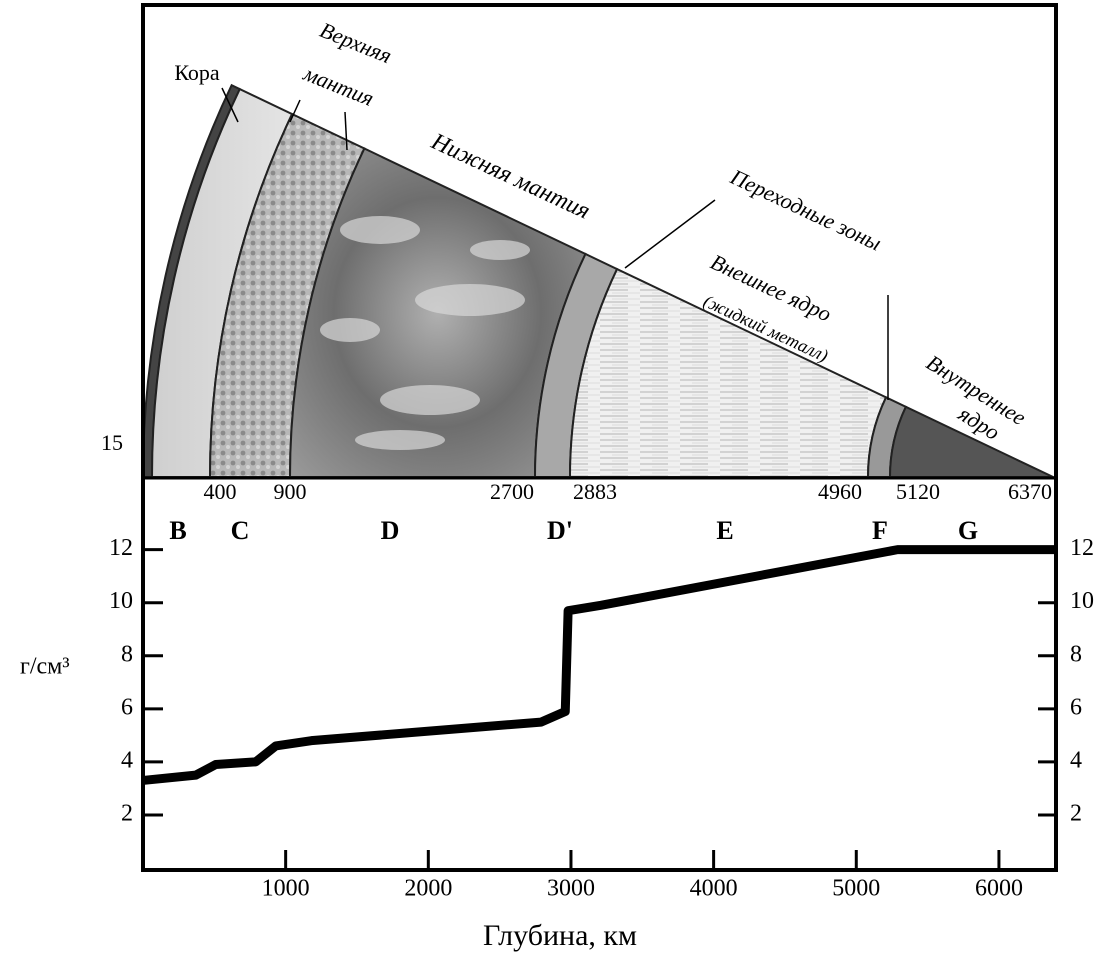 This screenshot has width=1109, height=965. I want to click on boundary-label: 4960, so click(840, 491).